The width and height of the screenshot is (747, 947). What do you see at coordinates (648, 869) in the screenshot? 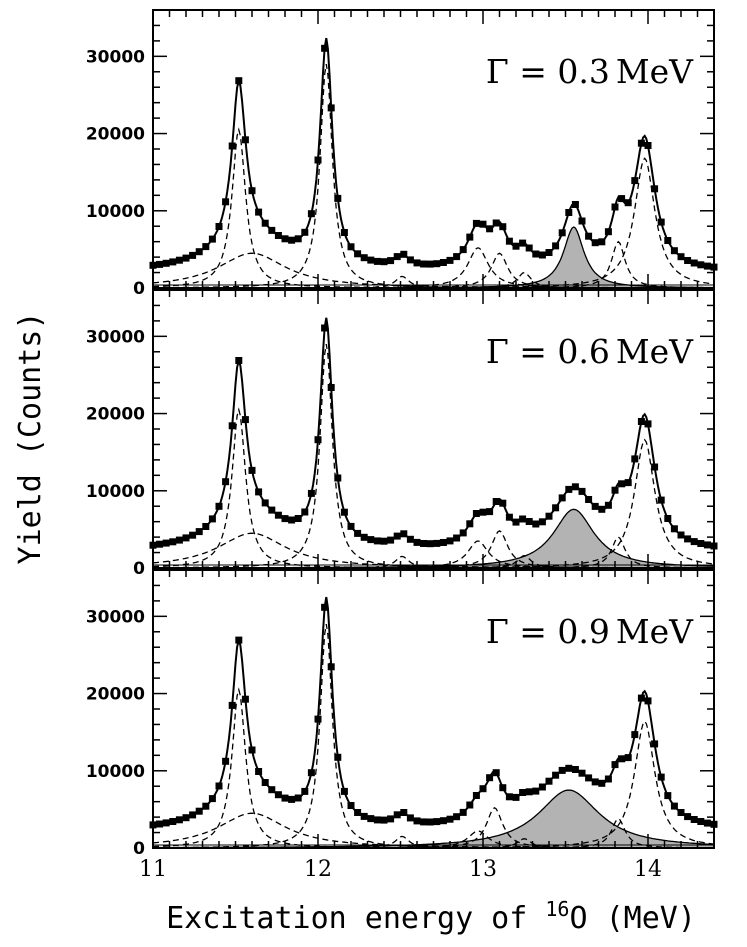
I see `x-tick-label: 14` at bounding box center [648, 869].